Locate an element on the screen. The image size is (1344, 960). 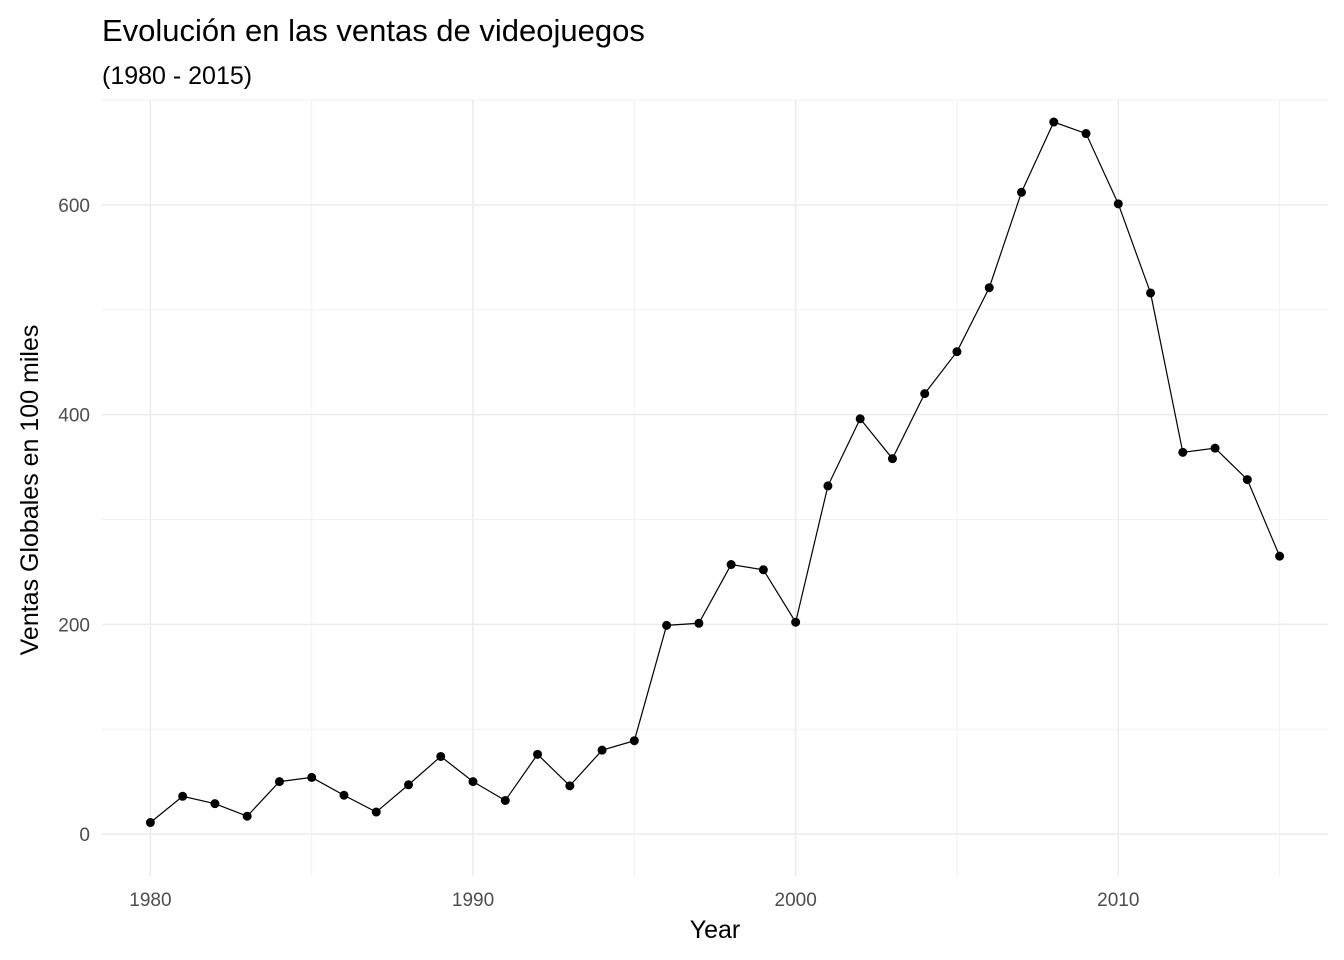
data-point-1985 is located at coordinates (312, 777).